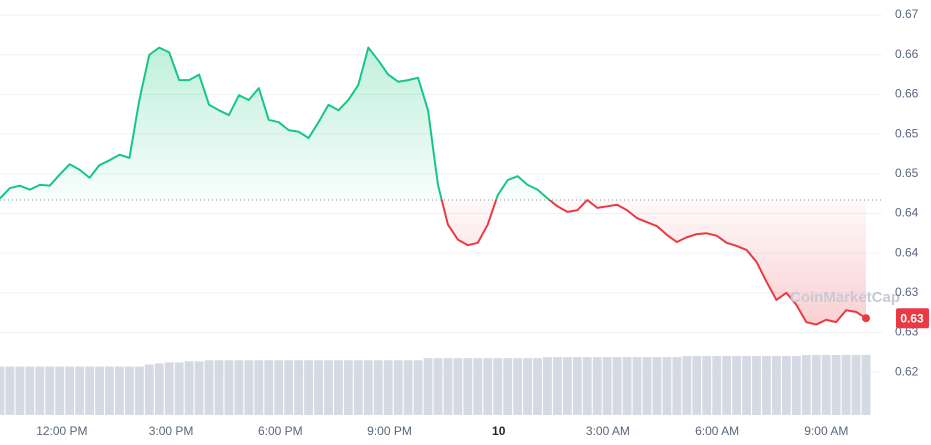  I want to click on x-tick-label: 3:00 AM, so click(608, 431).